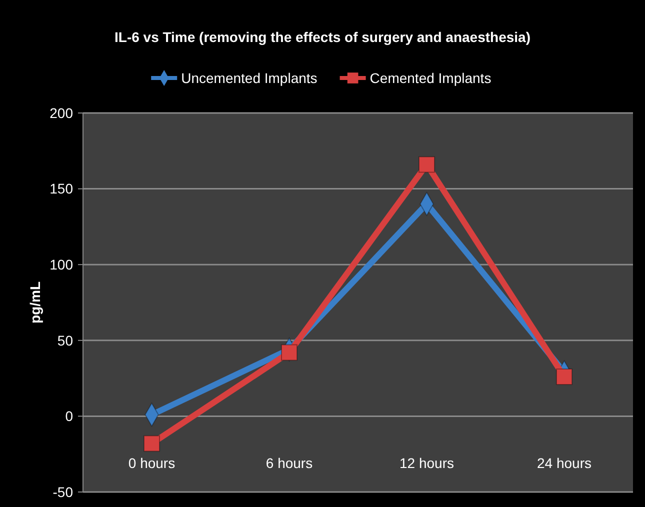 This screenshot has width=645, height=507. Describe the element at coordinates (62, 264) in the screenshot. I see `y-tick-label: 100` at that location.